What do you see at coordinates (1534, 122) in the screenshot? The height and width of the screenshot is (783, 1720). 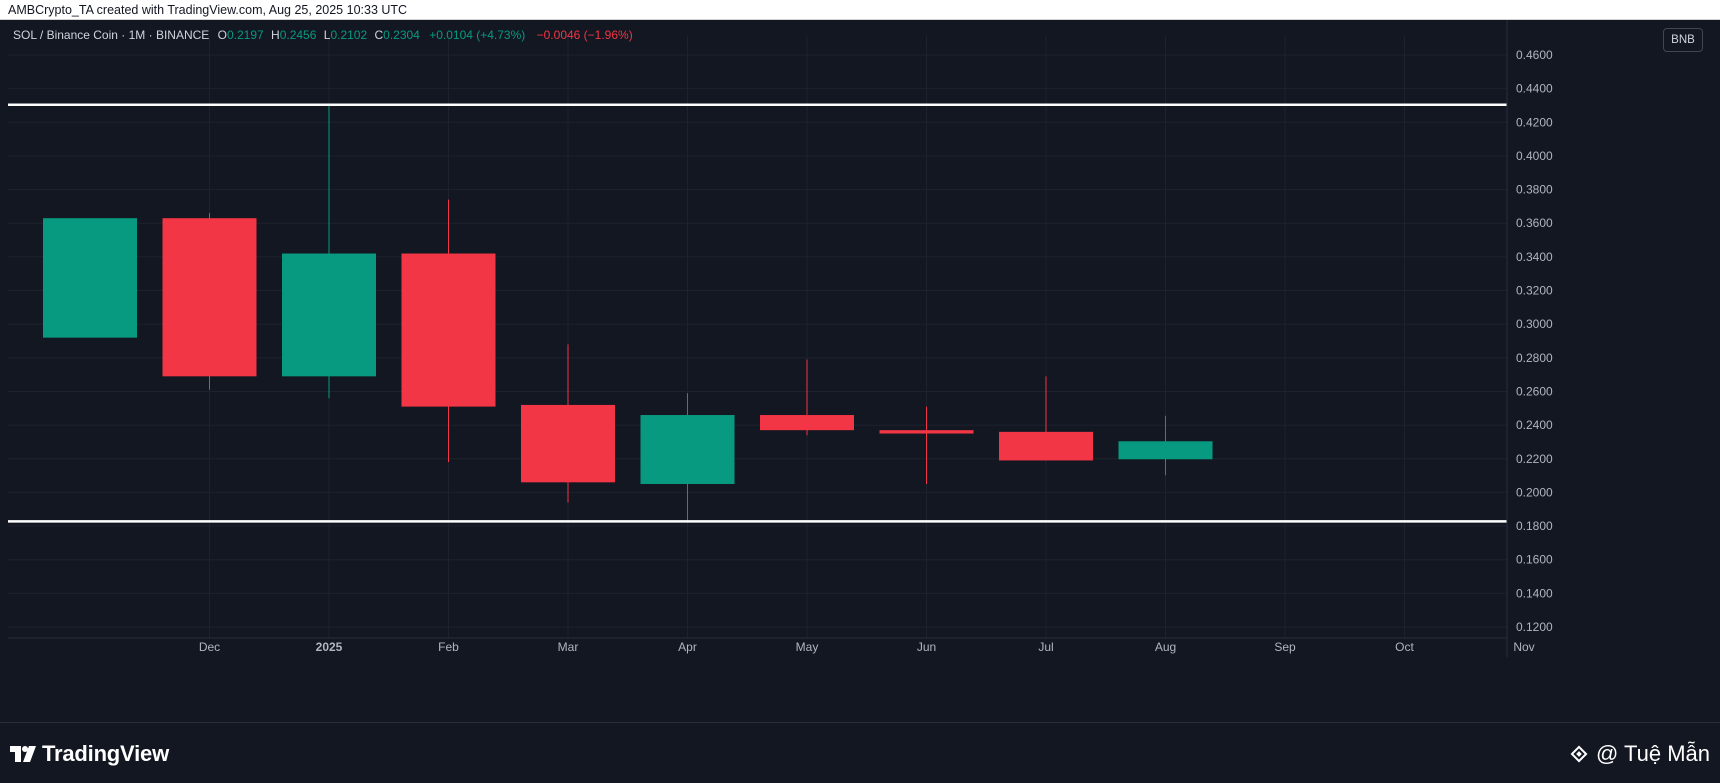 I see `y-tick-label: 0.4200` at bounding box center [1534, 122].